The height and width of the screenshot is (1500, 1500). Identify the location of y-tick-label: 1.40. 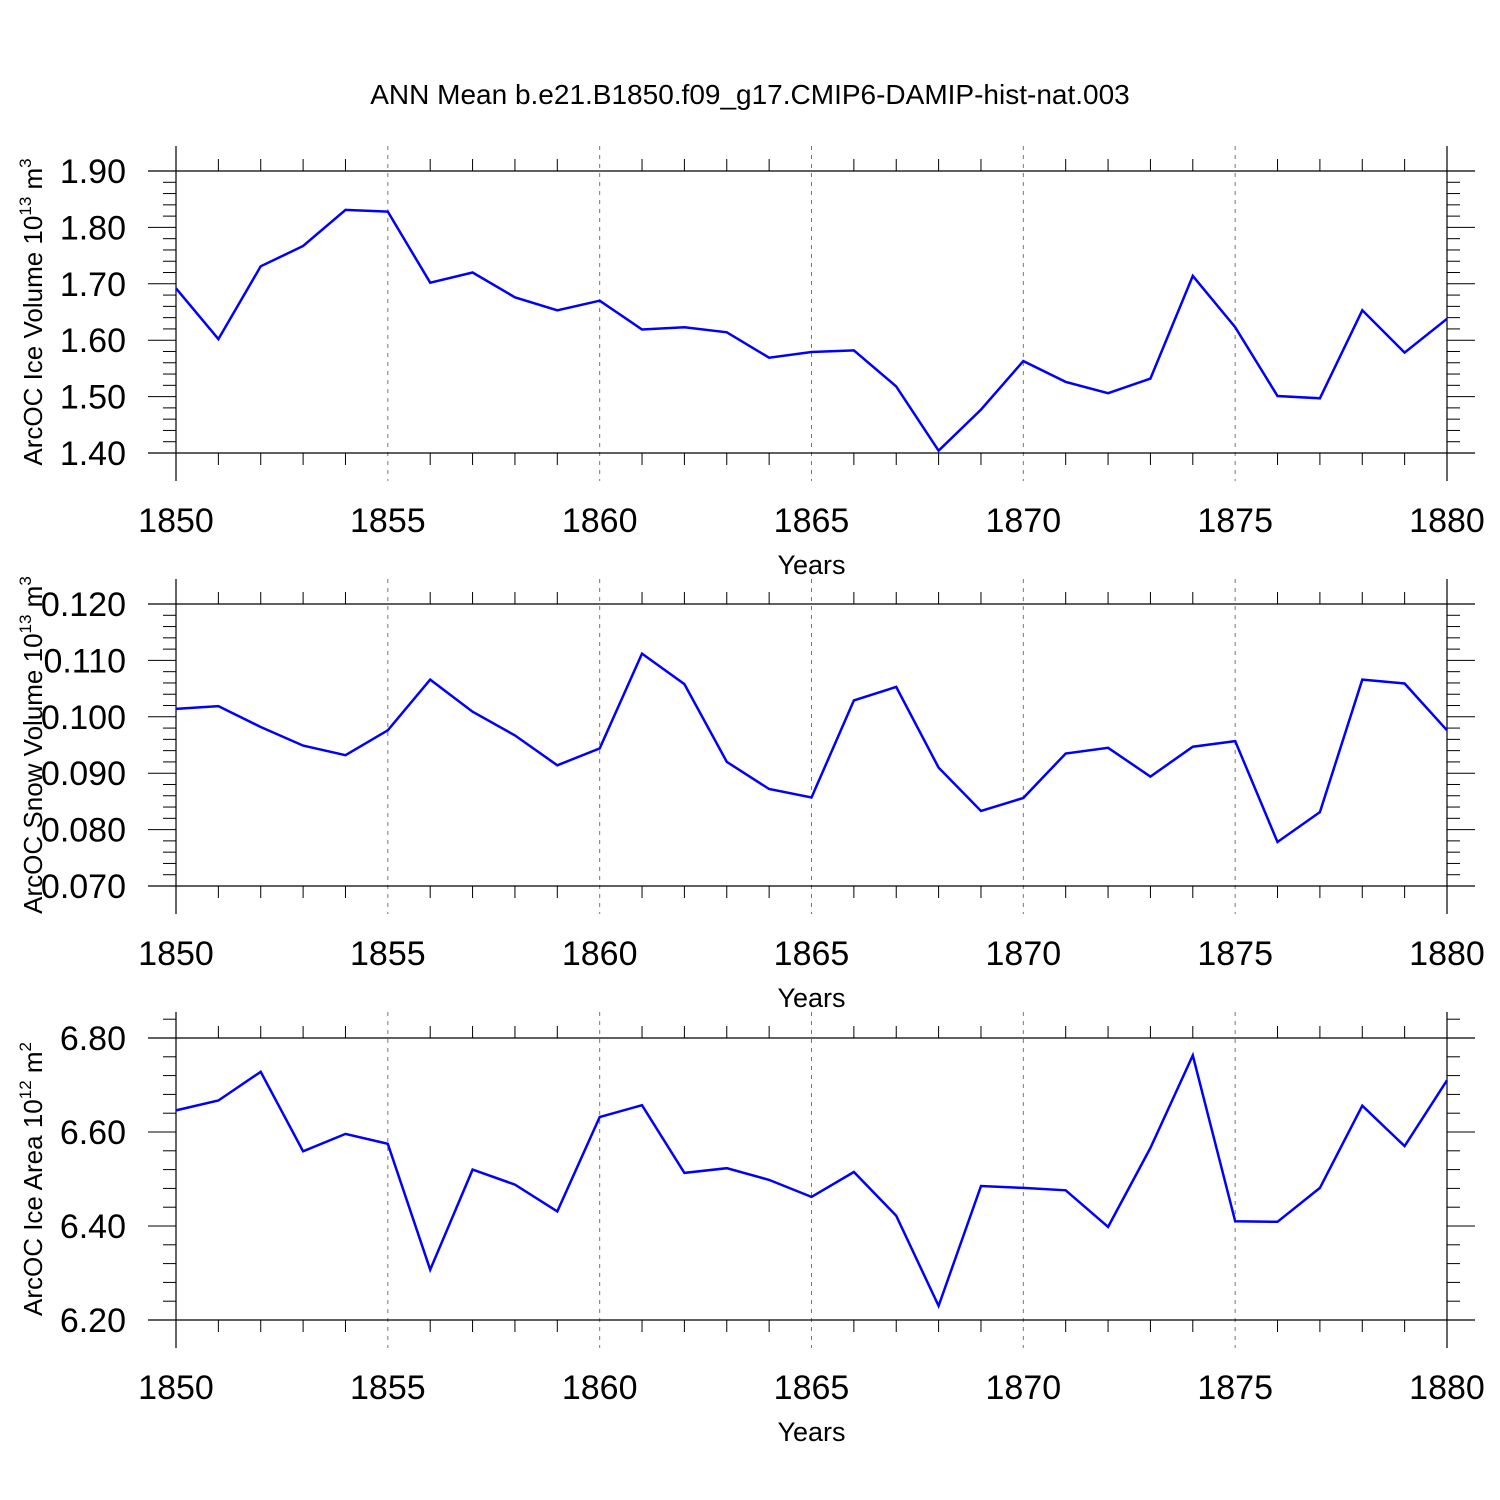
(93, 454).